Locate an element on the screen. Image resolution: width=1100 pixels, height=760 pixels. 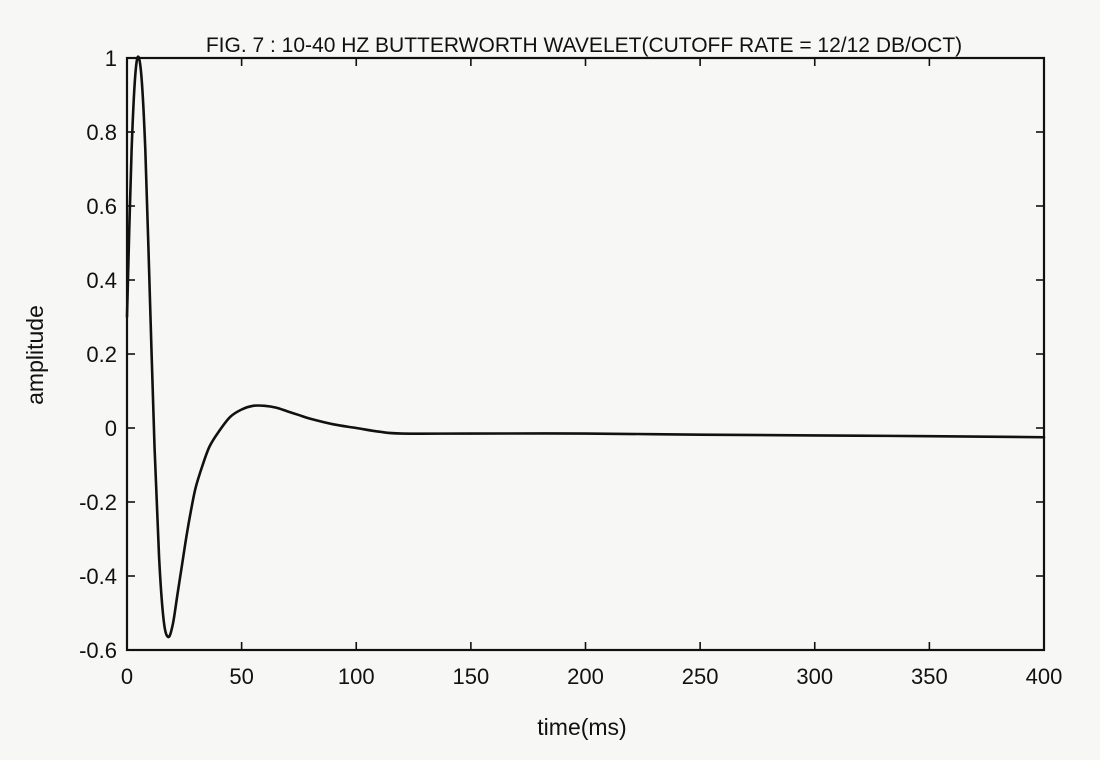
y-axis-label: amplitude is located at coordinates (35, 355).